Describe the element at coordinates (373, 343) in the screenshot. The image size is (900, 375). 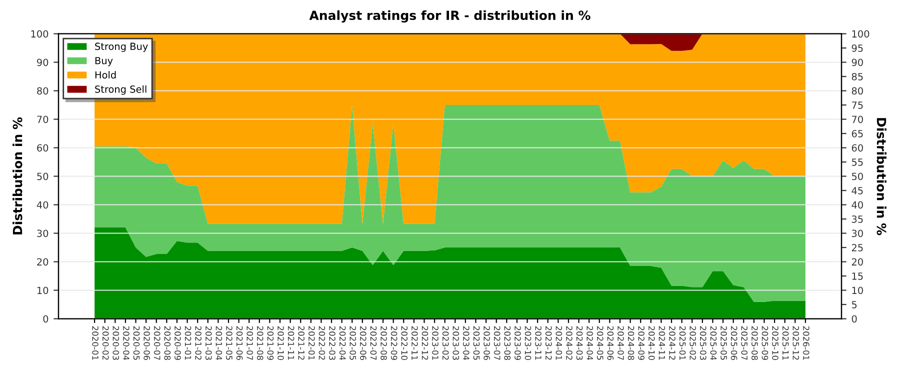
I see `x-tick-label: 2022-07` at that location.